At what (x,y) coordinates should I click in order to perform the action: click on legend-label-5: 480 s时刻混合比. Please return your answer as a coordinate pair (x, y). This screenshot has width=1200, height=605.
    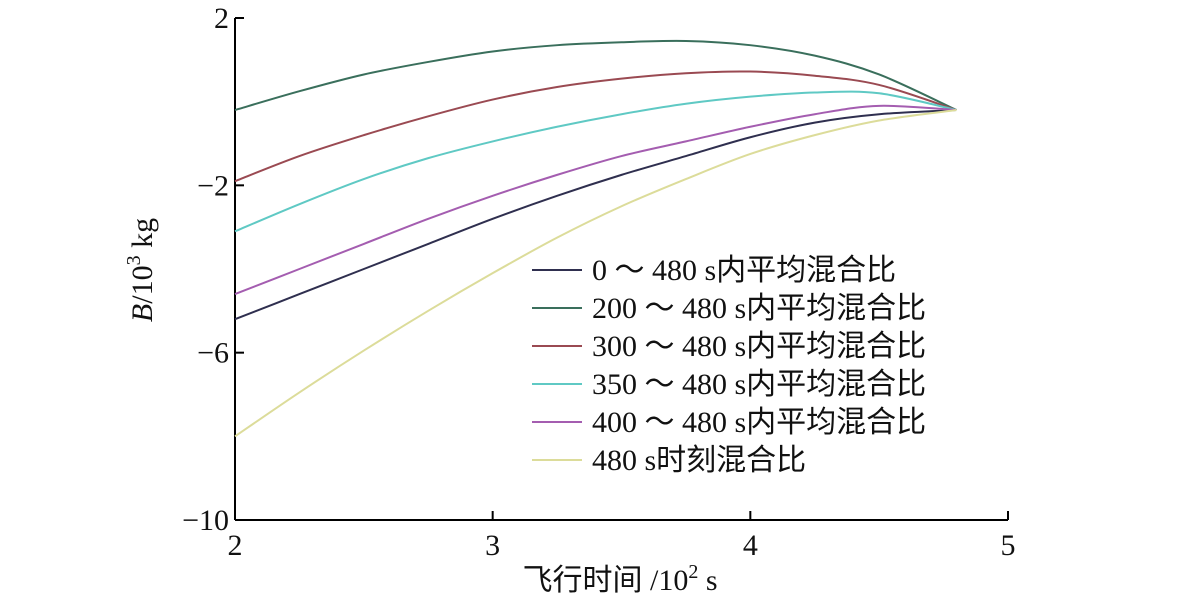
    Looking at the image, I should click on (699, 460).